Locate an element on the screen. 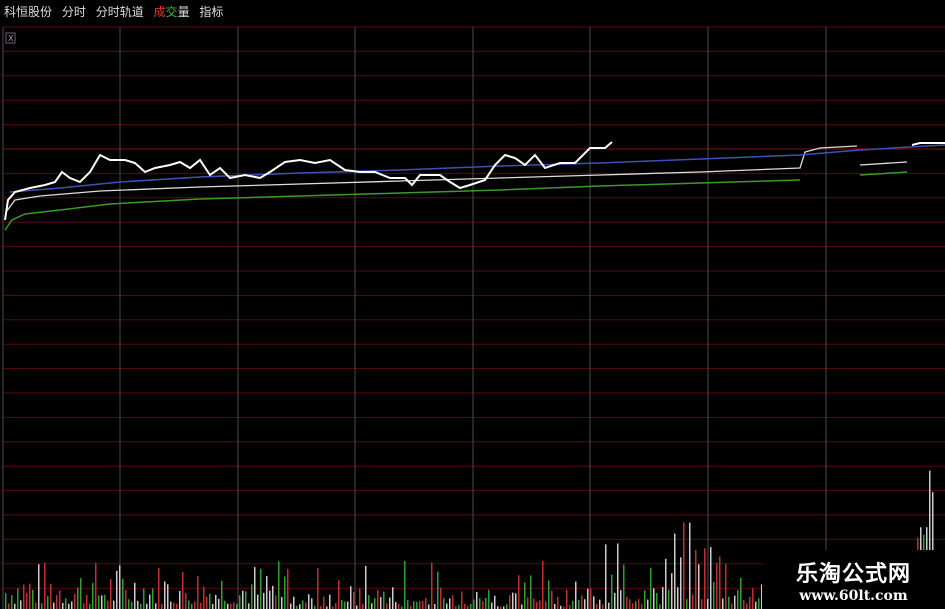  watermark-name: 乐淘公式网 is located at coordinates (853, 574).